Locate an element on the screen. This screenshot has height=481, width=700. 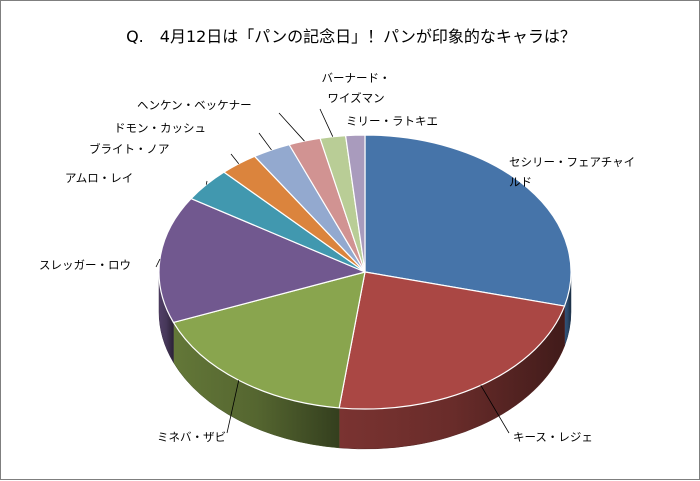
slice-5-label: アムロ・レイ is located at coordinates (99, 178).